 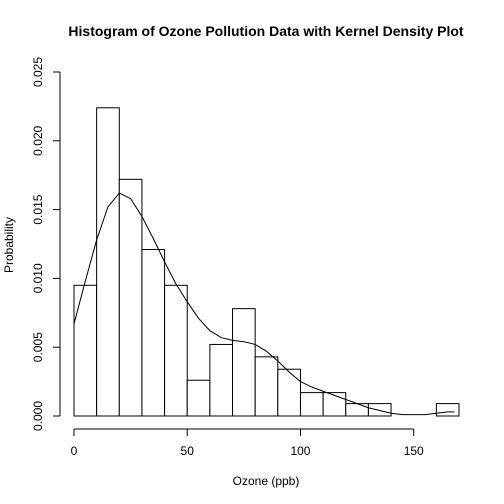 I want to click on y-tick-label: 0.020, so click(x=38, y=140).